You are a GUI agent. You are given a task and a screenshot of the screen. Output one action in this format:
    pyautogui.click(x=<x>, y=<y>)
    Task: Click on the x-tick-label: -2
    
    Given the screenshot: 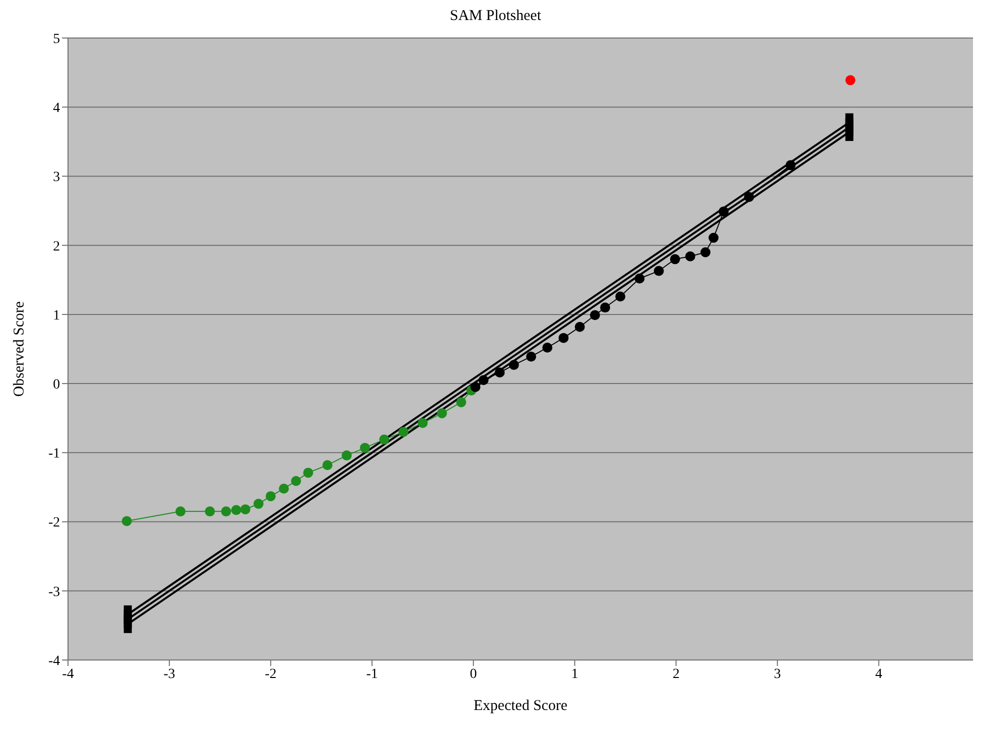 What is the action you would take?
    pyautogui.click(x=270, y=674)
    